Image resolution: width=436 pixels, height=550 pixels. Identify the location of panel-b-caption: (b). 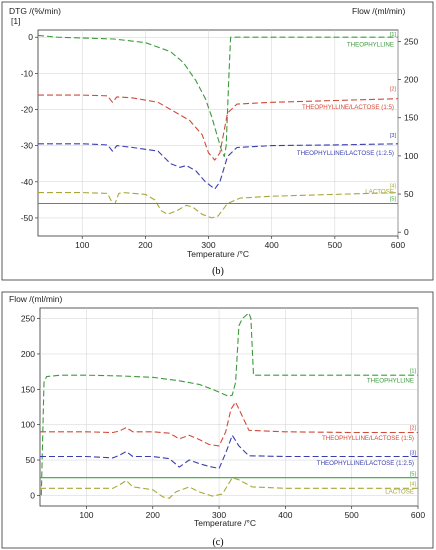
(218, 271).